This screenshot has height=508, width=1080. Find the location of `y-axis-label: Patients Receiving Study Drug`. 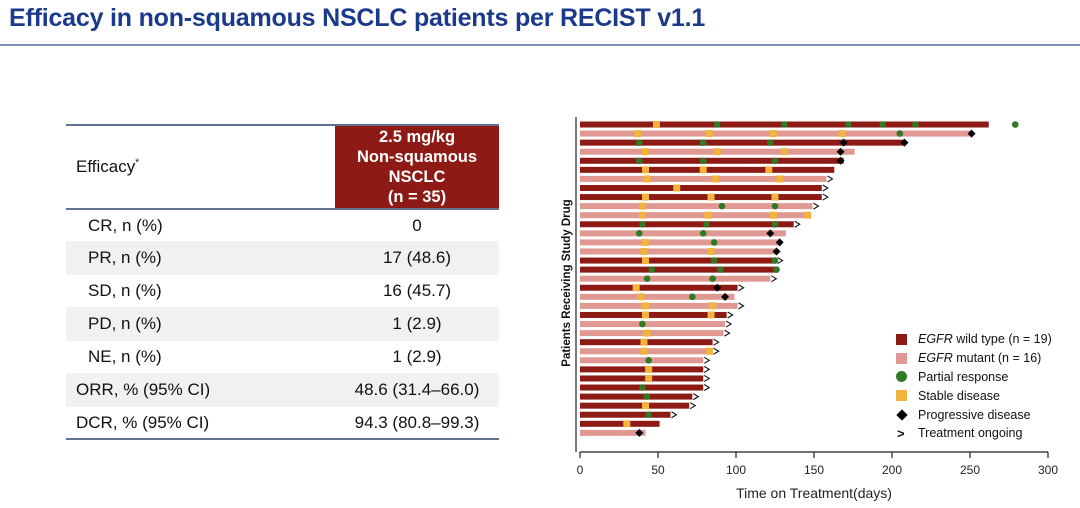

y-axis-label: Patients Receiving Study Drug is located at coordinates (567, 283).